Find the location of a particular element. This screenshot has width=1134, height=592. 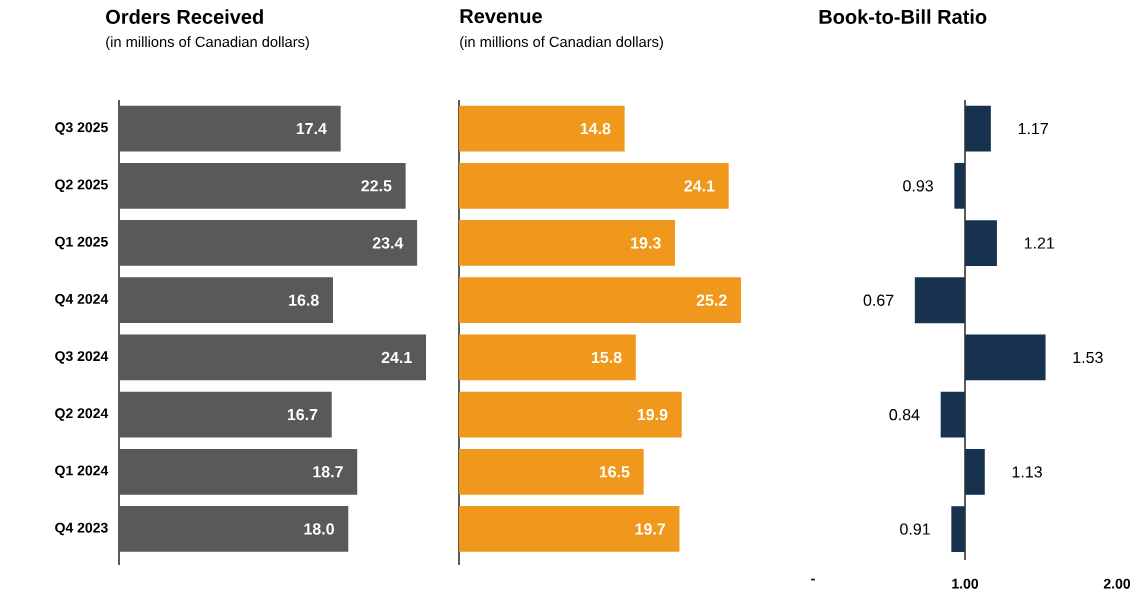

data-label: 19.7 is located at coordinates (650, 529).